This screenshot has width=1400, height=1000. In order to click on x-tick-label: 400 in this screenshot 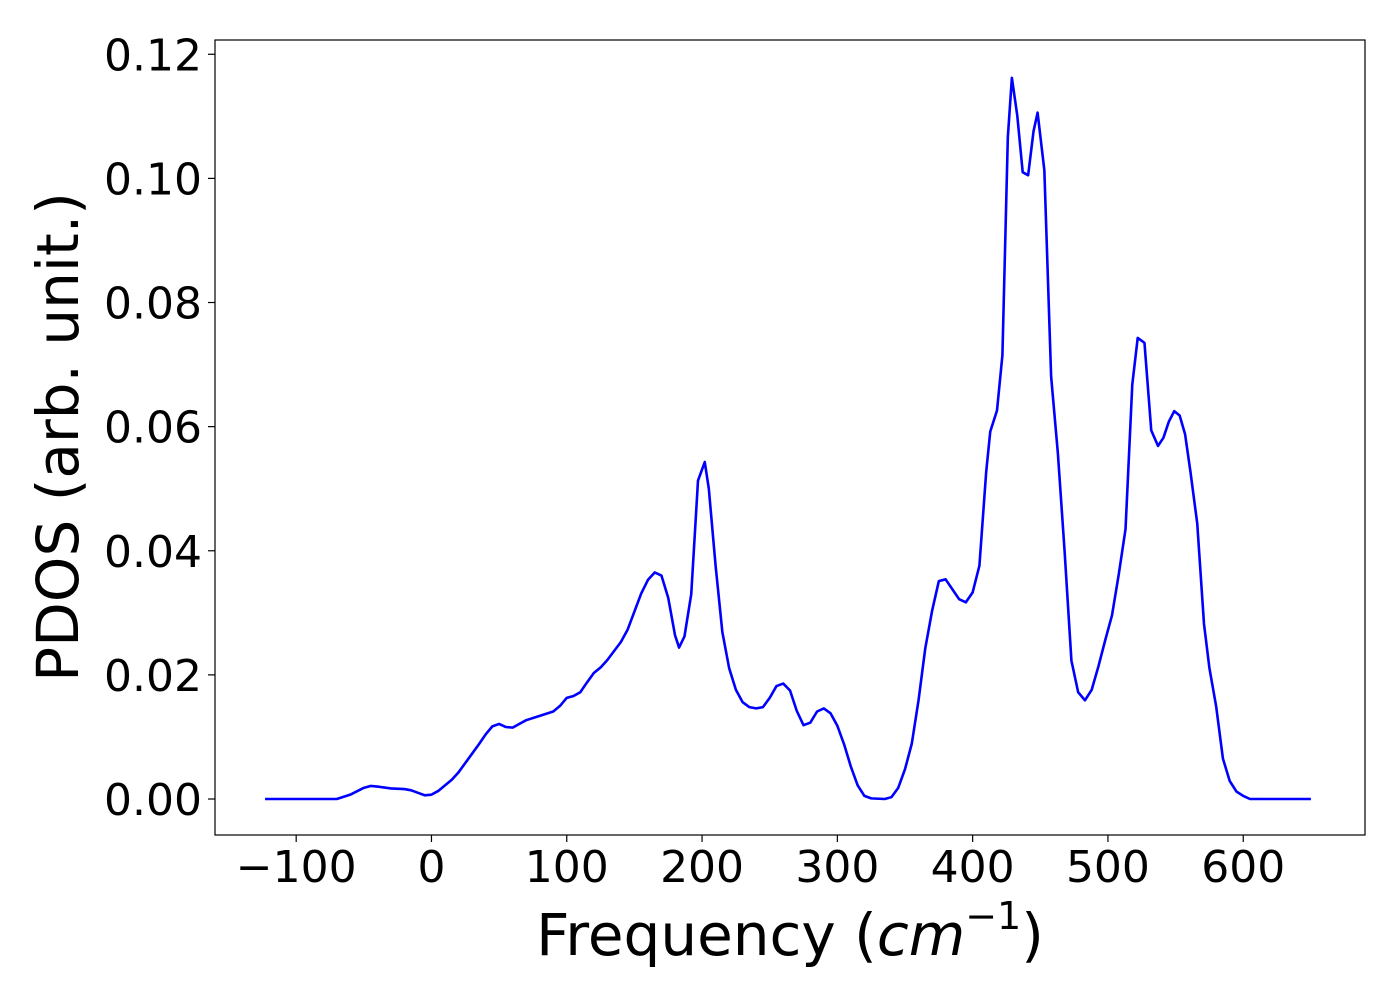, I will do `click(973, 867)`.